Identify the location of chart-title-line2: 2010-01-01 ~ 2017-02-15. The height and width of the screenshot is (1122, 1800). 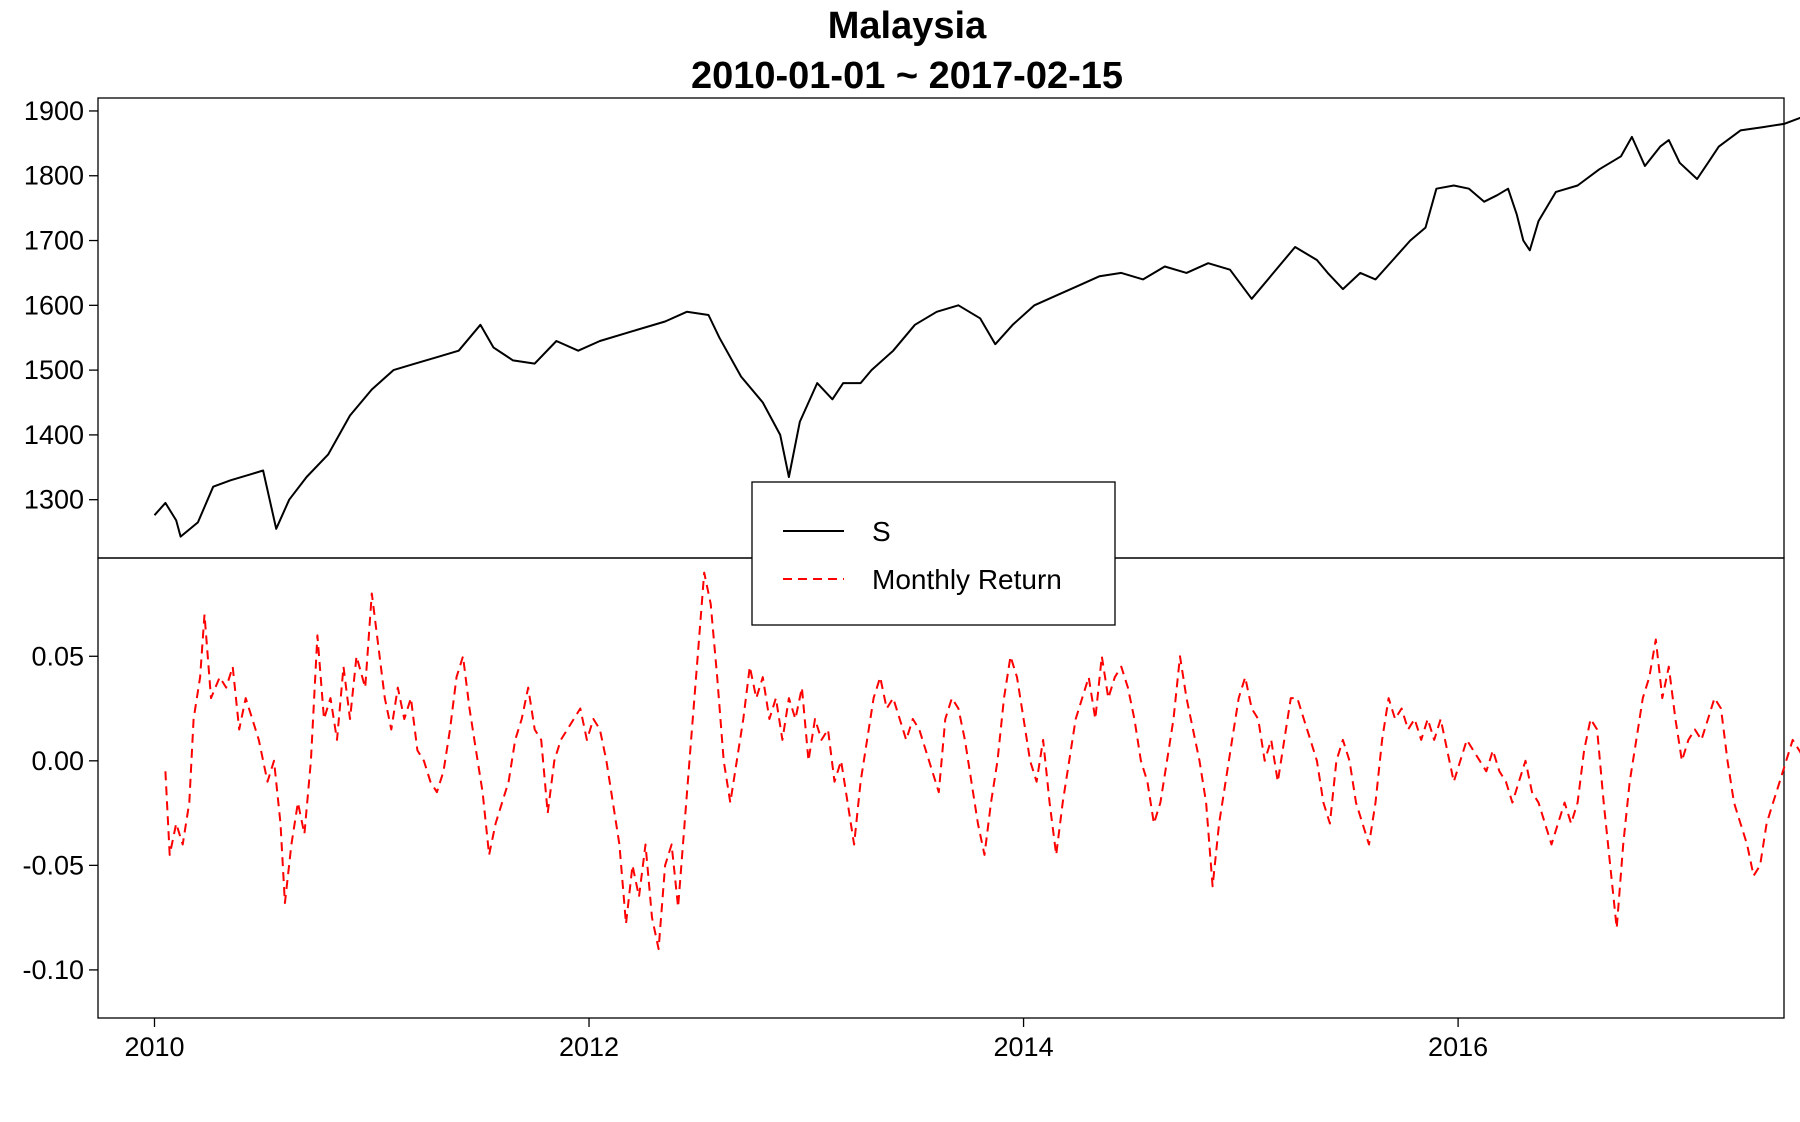
(907, 76).